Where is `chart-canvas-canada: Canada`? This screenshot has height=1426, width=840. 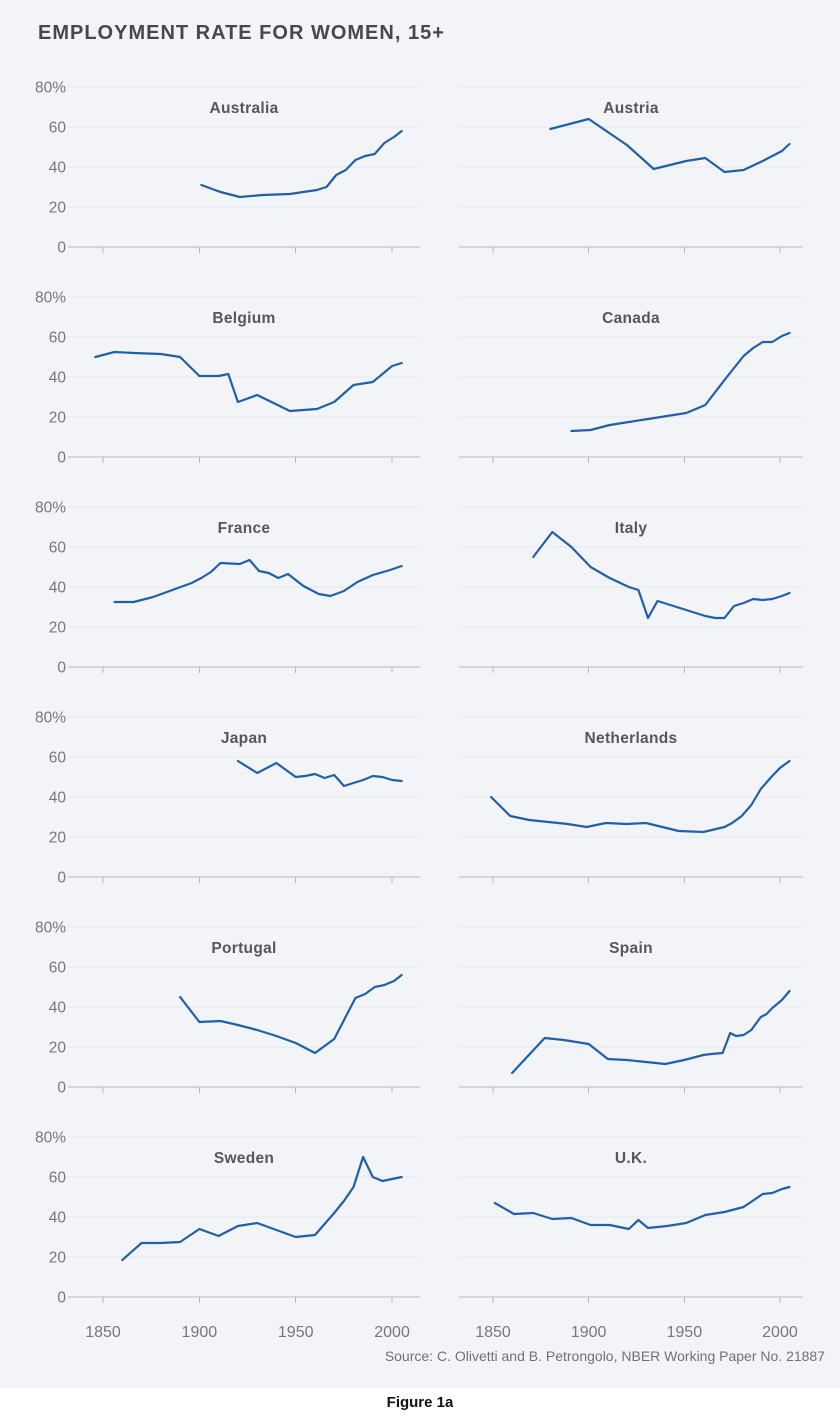 chart-canvas-canada: Canada is located at coordinates (631, 379).